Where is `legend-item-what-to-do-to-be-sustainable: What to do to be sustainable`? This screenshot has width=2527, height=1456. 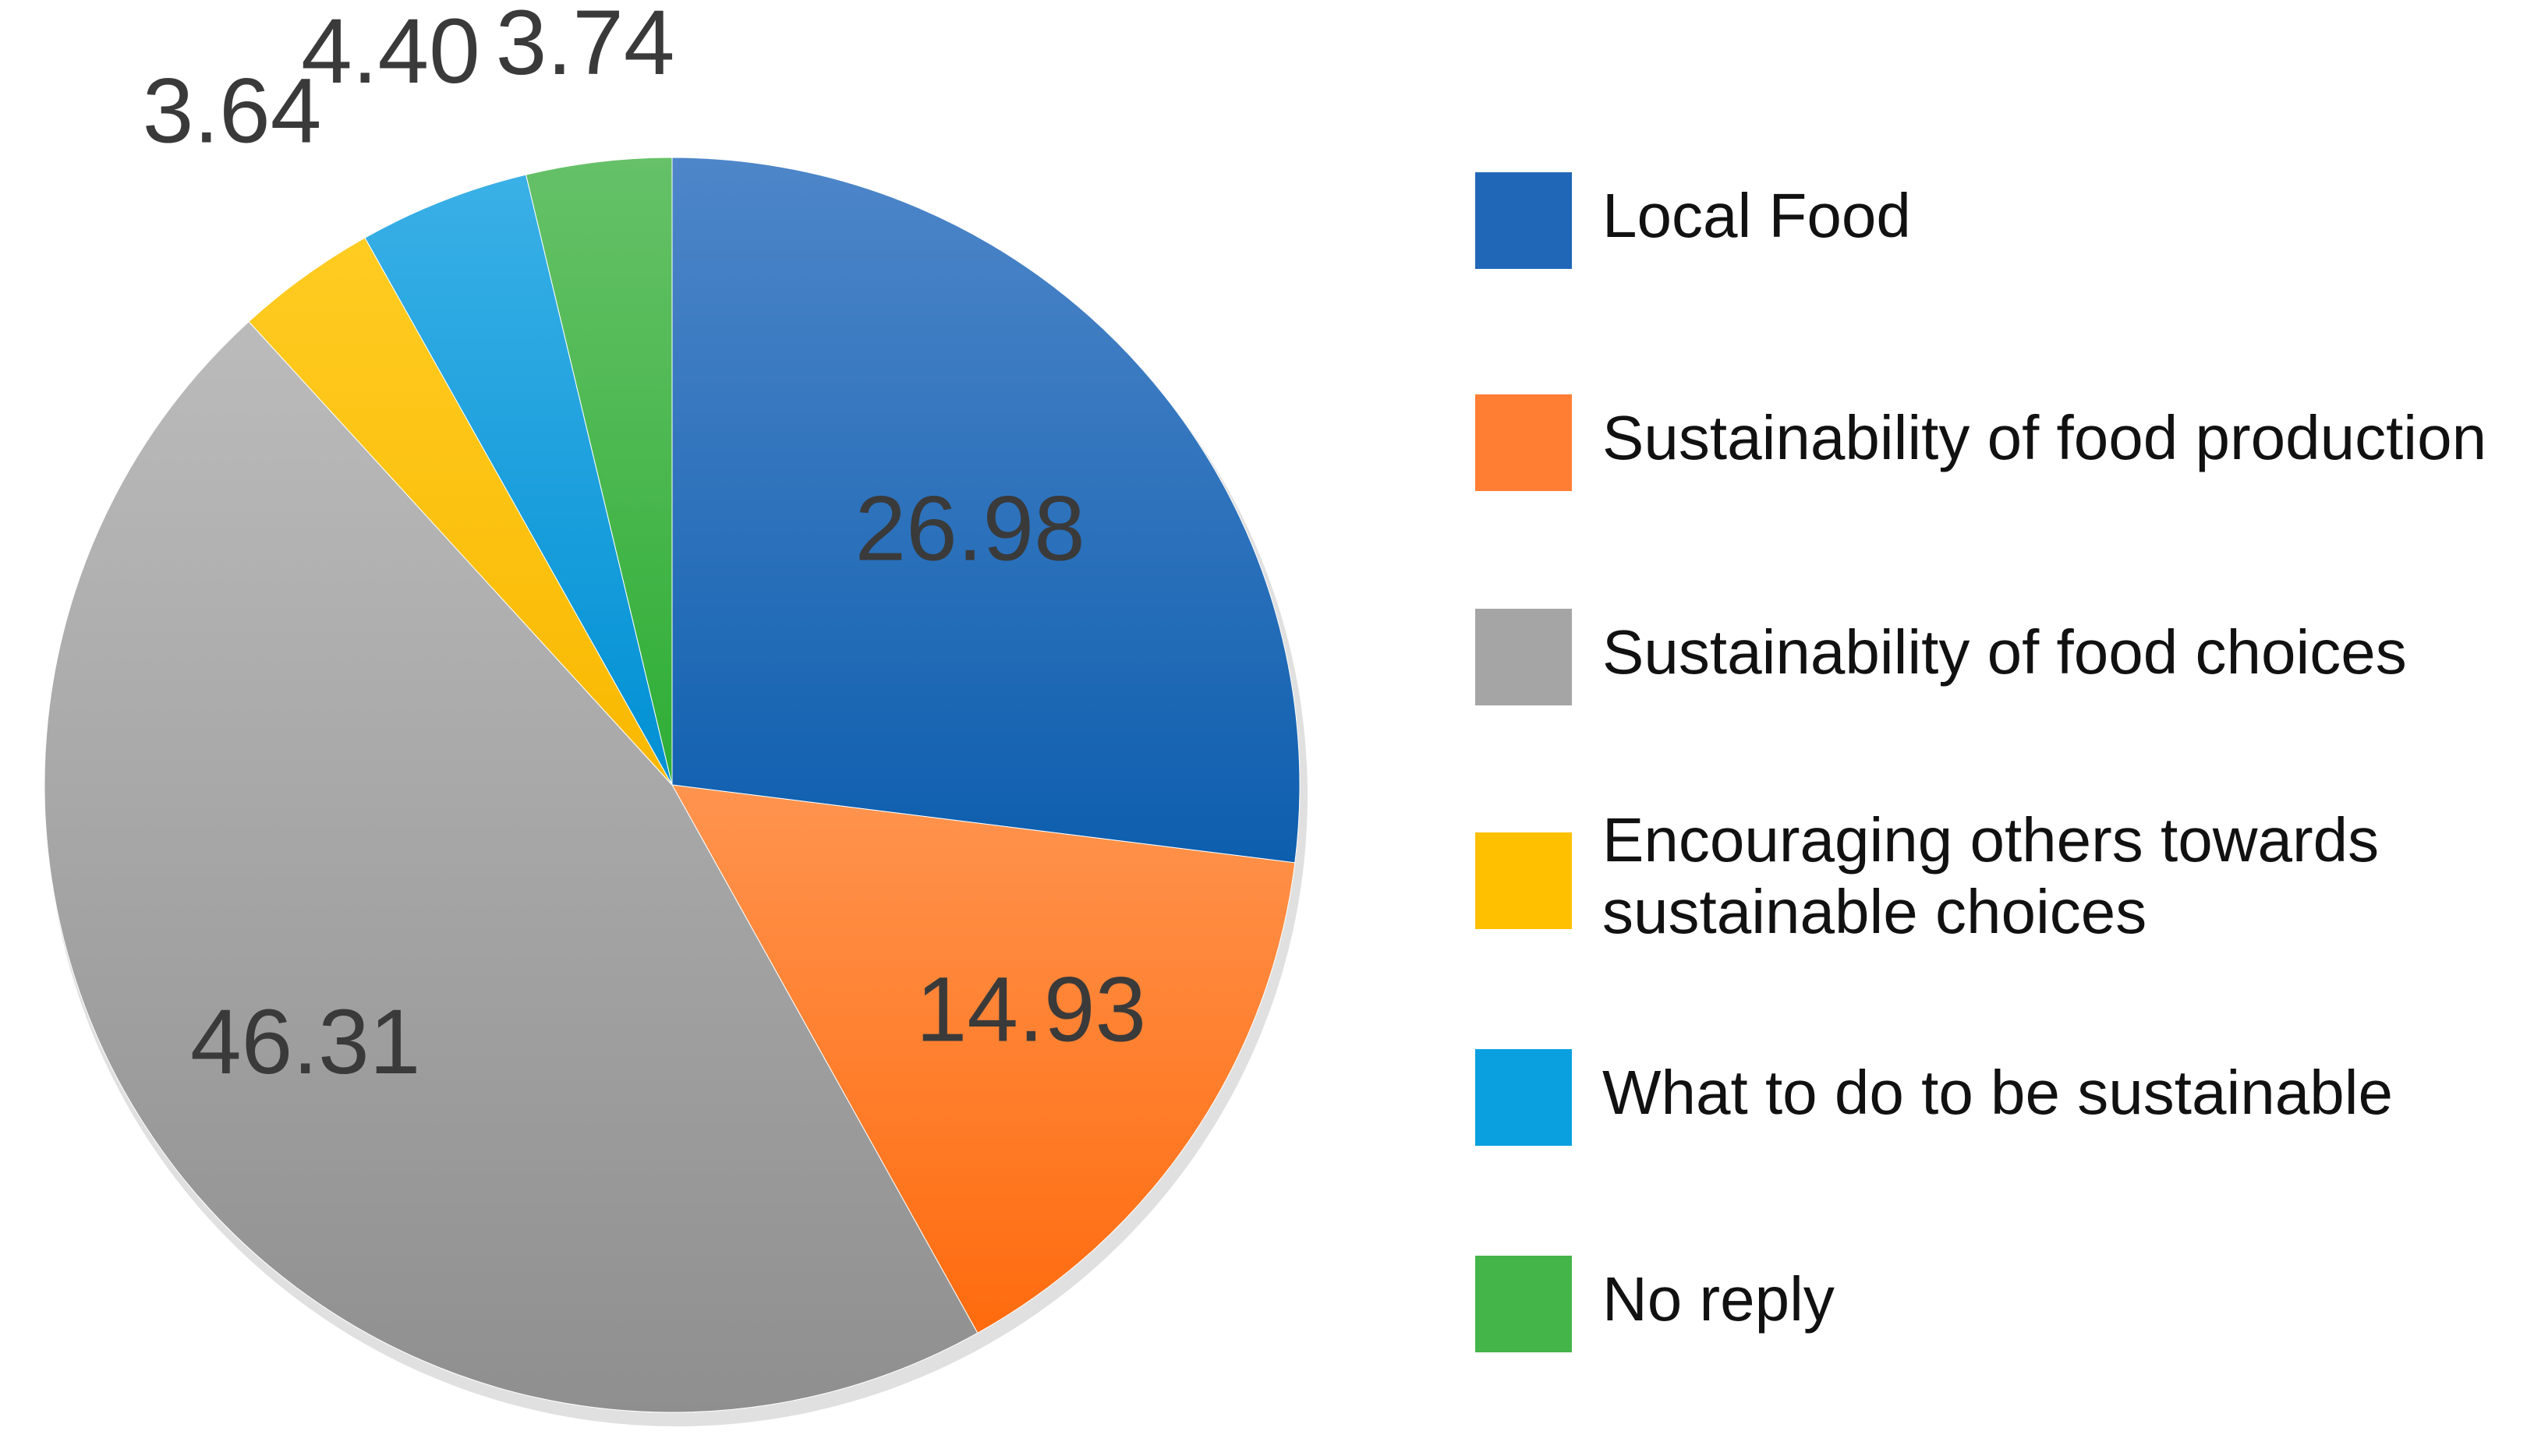 legend-item-what-to-do-to-be-sustainable: What to do to be sustainable is located at coordinates (1934, 1097).